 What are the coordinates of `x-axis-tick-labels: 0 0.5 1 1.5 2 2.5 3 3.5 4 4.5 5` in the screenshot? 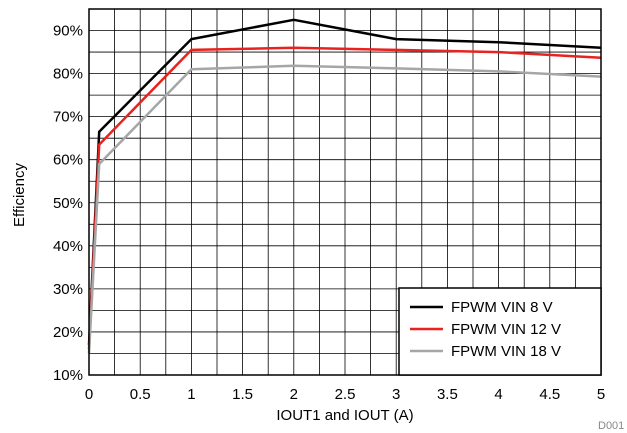 It's located at (345, 394).